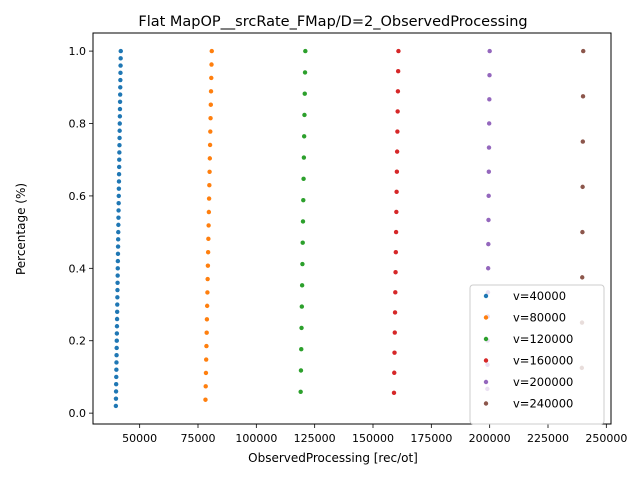 The image size is (640, 480). Describe the element at coordinates (543, 339) in the screenshot. I see `legend-label: v=120000` at that location.